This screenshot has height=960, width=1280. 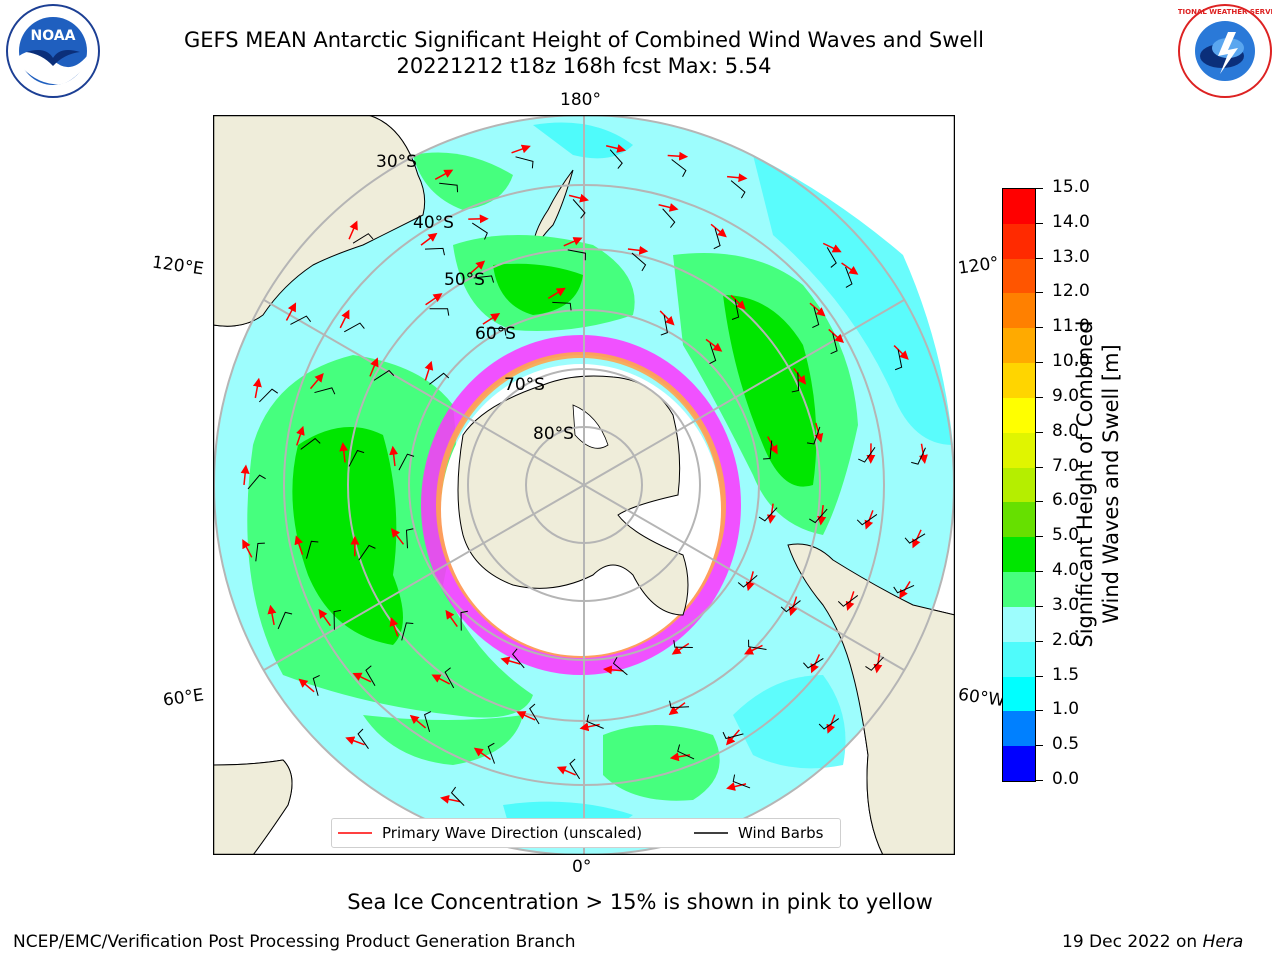 I want to click on legend-wave-line, so click(x=355, y=833).